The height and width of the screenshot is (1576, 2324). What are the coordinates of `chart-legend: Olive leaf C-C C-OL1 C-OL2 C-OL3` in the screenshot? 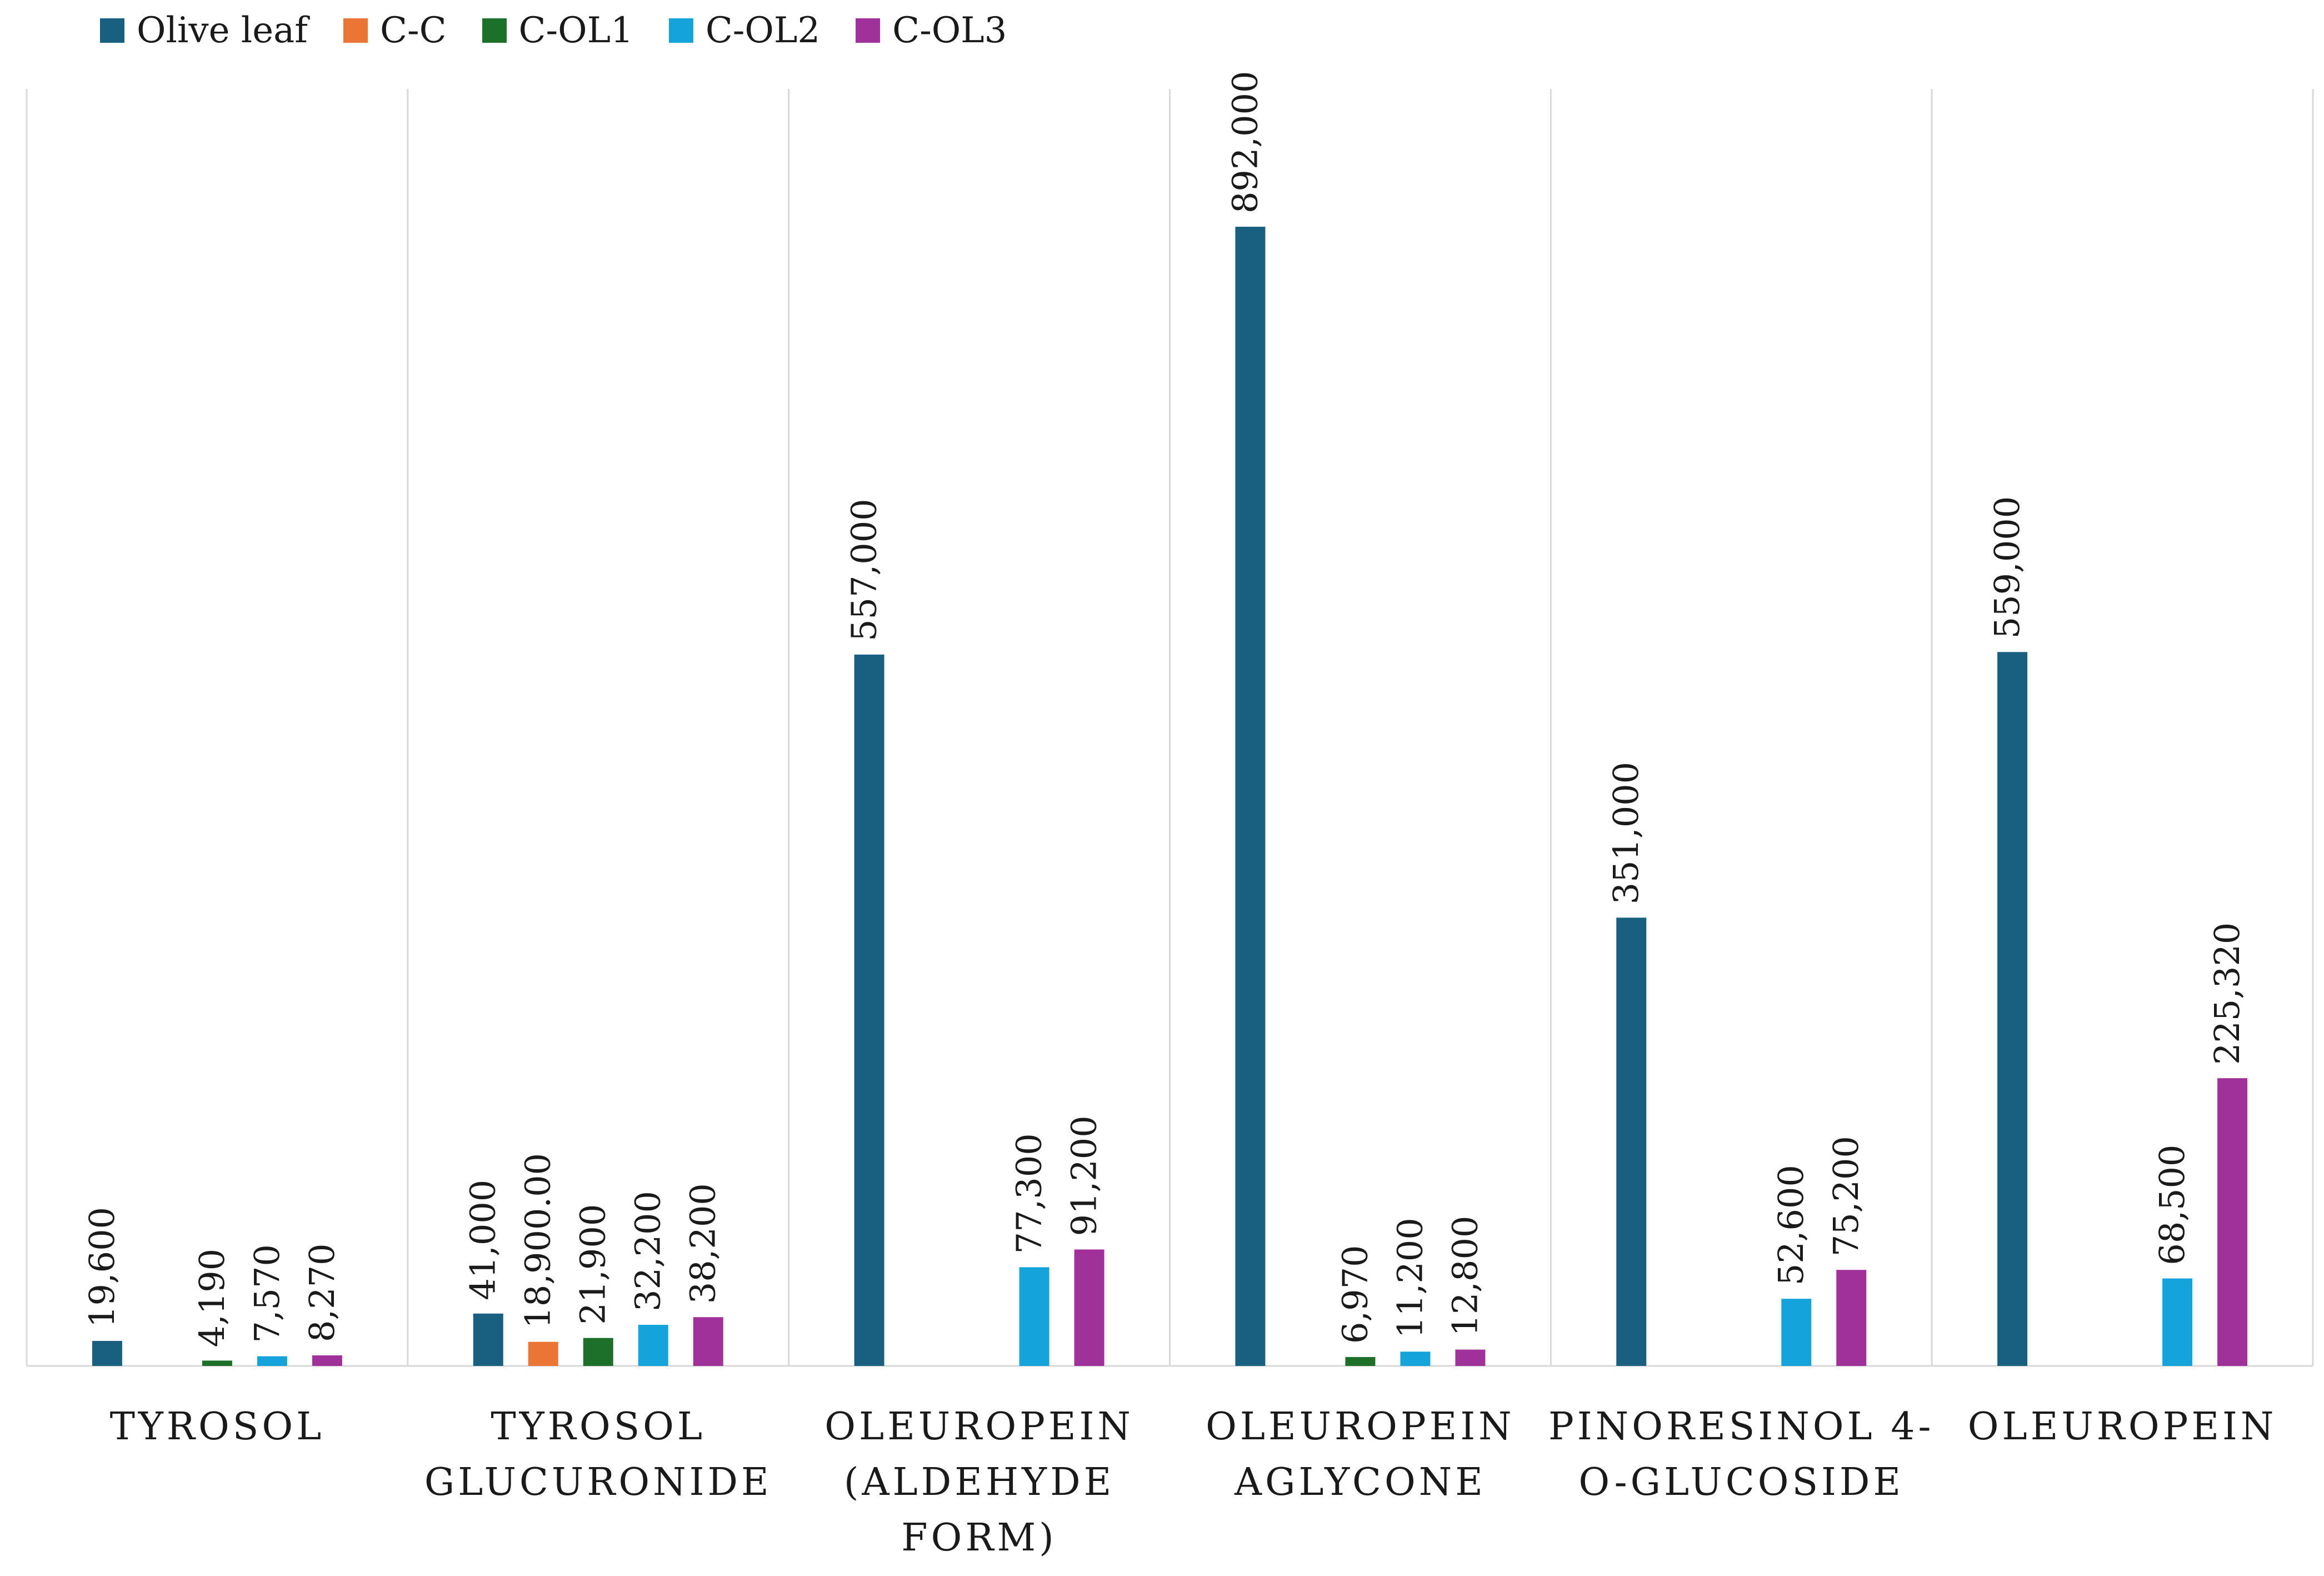 It's located at (571, 30).